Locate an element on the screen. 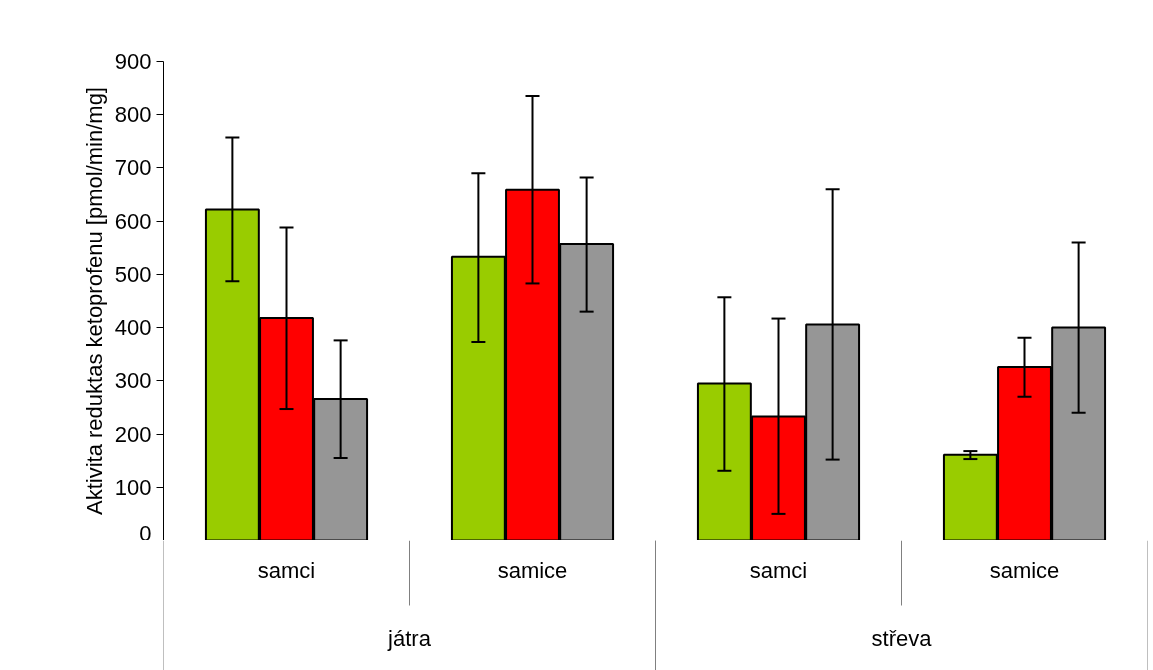  y-tick-label: 600 is located at coordinates (133, 221).